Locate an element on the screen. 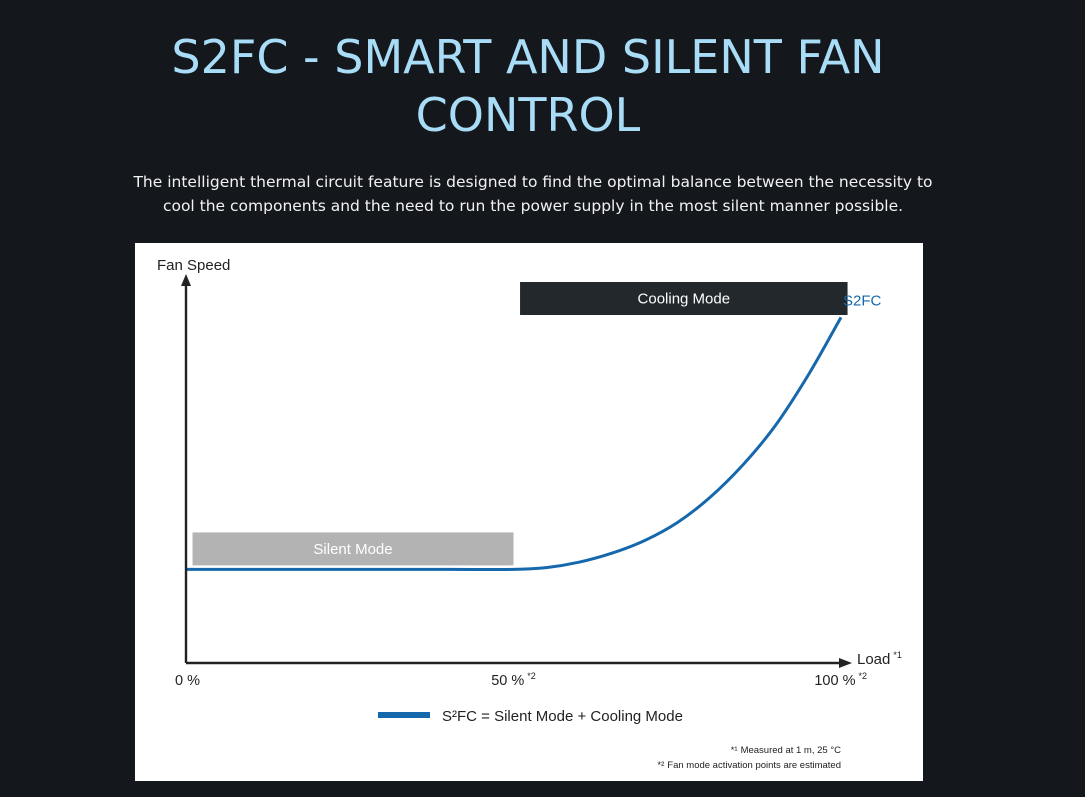  x-axis-label: Load *1 is located at coordinates (879, 659).